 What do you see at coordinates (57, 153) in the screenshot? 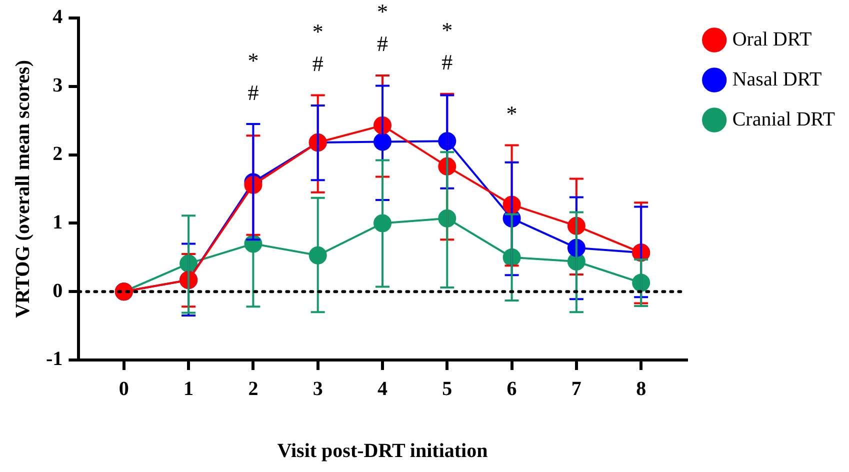
I see `y-tick-label: 2` at bounding box center [57, 153].